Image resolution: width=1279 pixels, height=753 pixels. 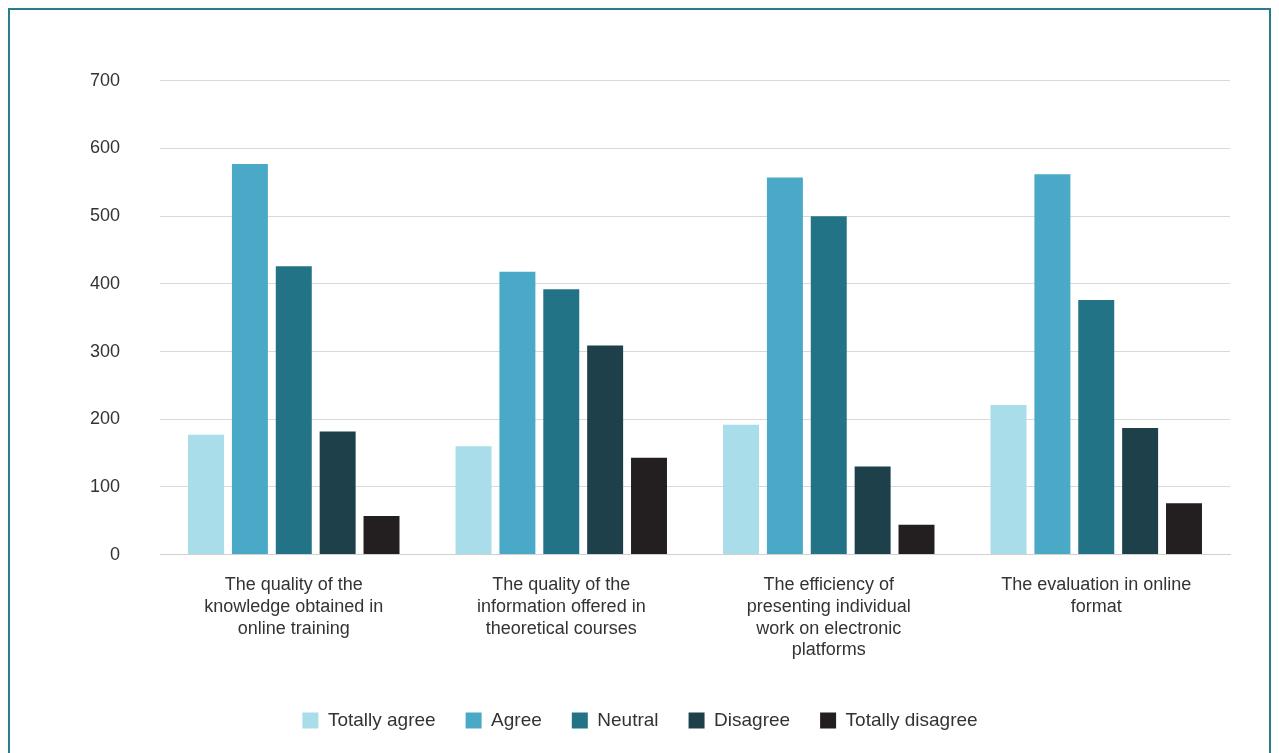 What do you see at coordinates (105, 147) in the screenshot?
I see `y-tick-label: 600` at bounding box center [105, 147].